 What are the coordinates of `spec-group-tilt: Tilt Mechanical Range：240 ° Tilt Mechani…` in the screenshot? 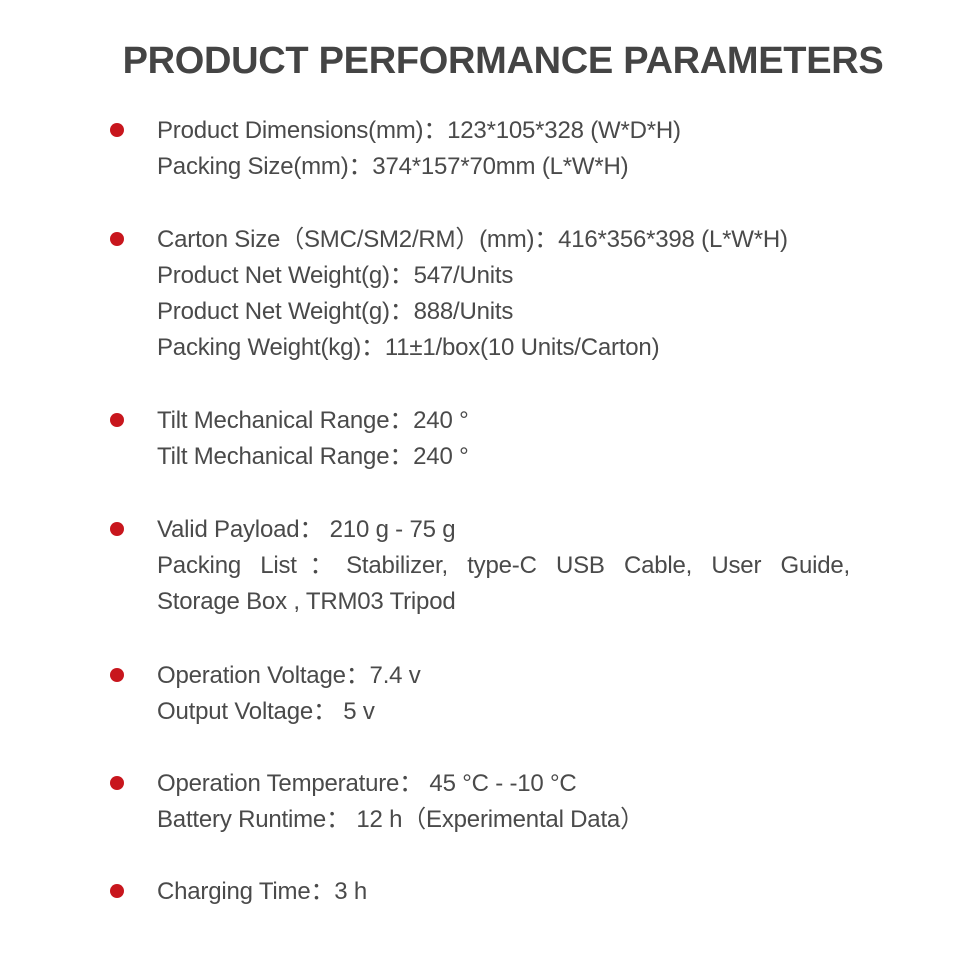 It's located at (480, 439).